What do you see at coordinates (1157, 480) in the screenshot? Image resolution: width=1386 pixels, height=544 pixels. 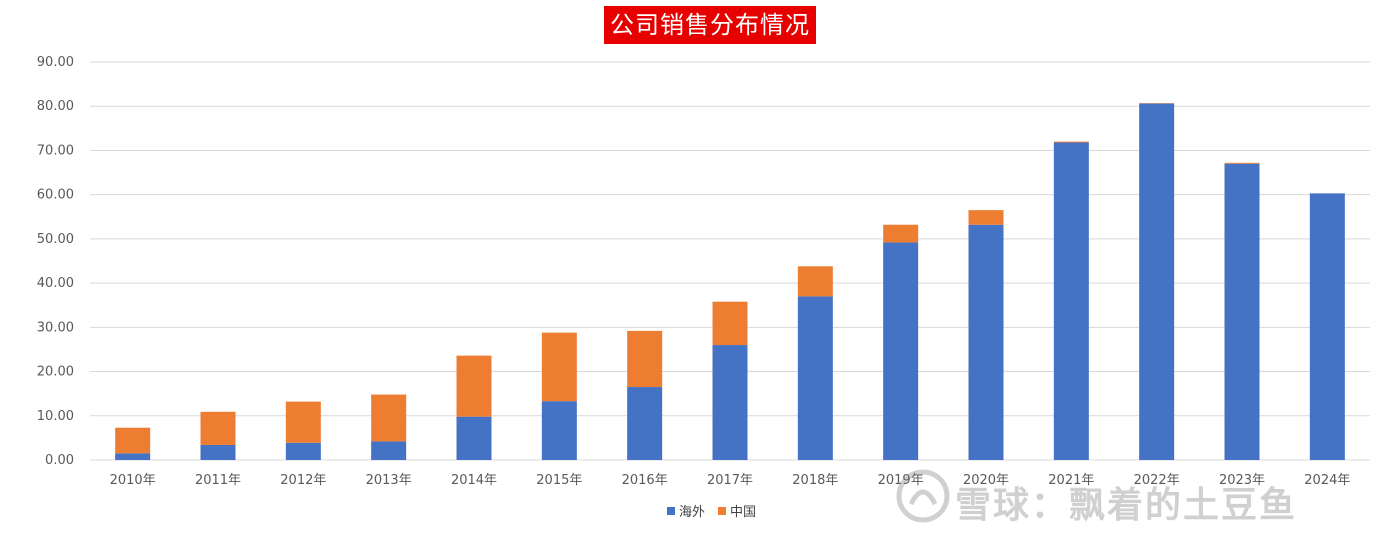 I see `x-tick-label: 2022年` at bounding box center [1157, 480].